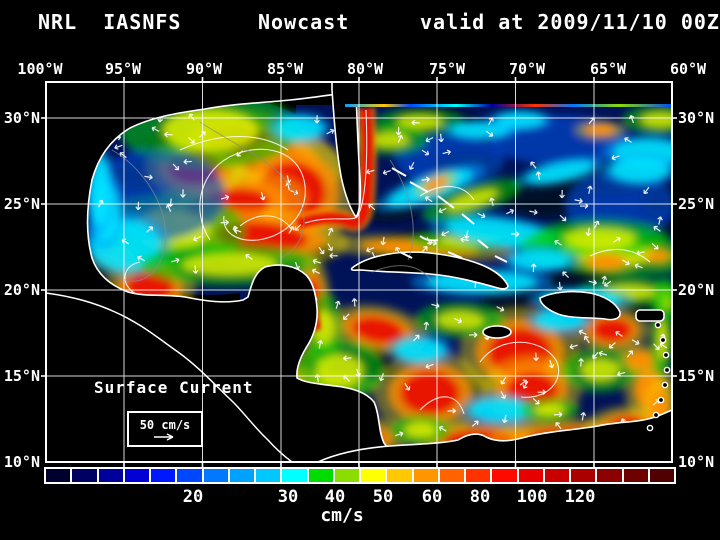 The width and height of the screenshot is (720, 540). Describe the element at coordinates (608, 69) in the screenshot. I see `axis-tick-label: 65°W` at that location.